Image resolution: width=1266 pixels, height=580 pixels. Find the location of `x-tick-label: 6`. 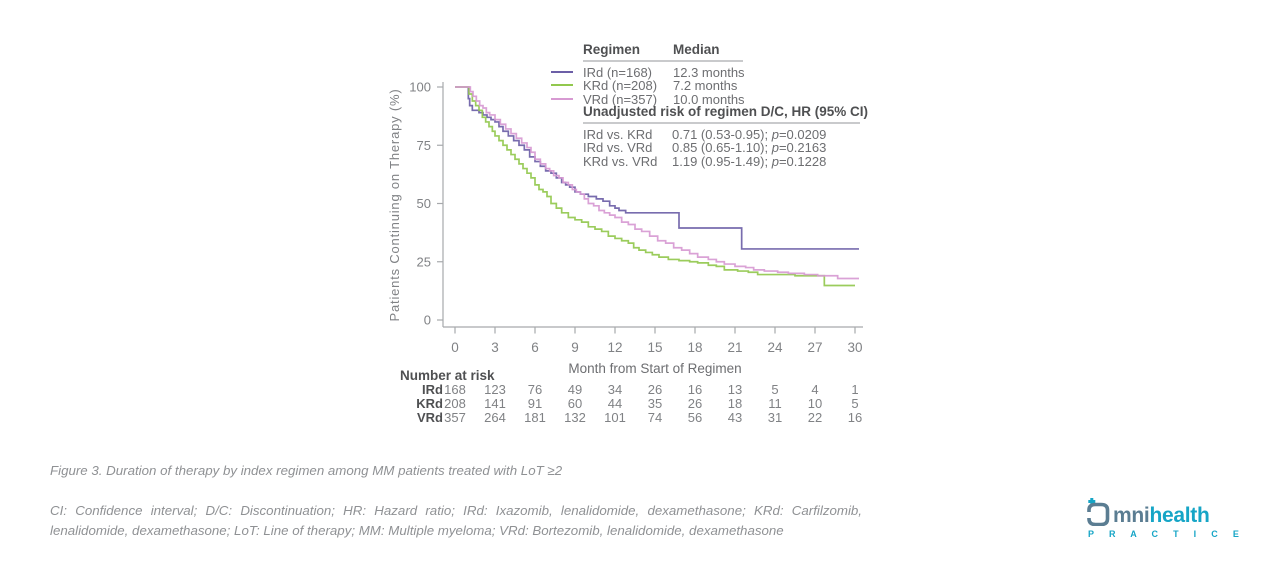

x-tick-label: 6 is located at coordinates (535, 347).